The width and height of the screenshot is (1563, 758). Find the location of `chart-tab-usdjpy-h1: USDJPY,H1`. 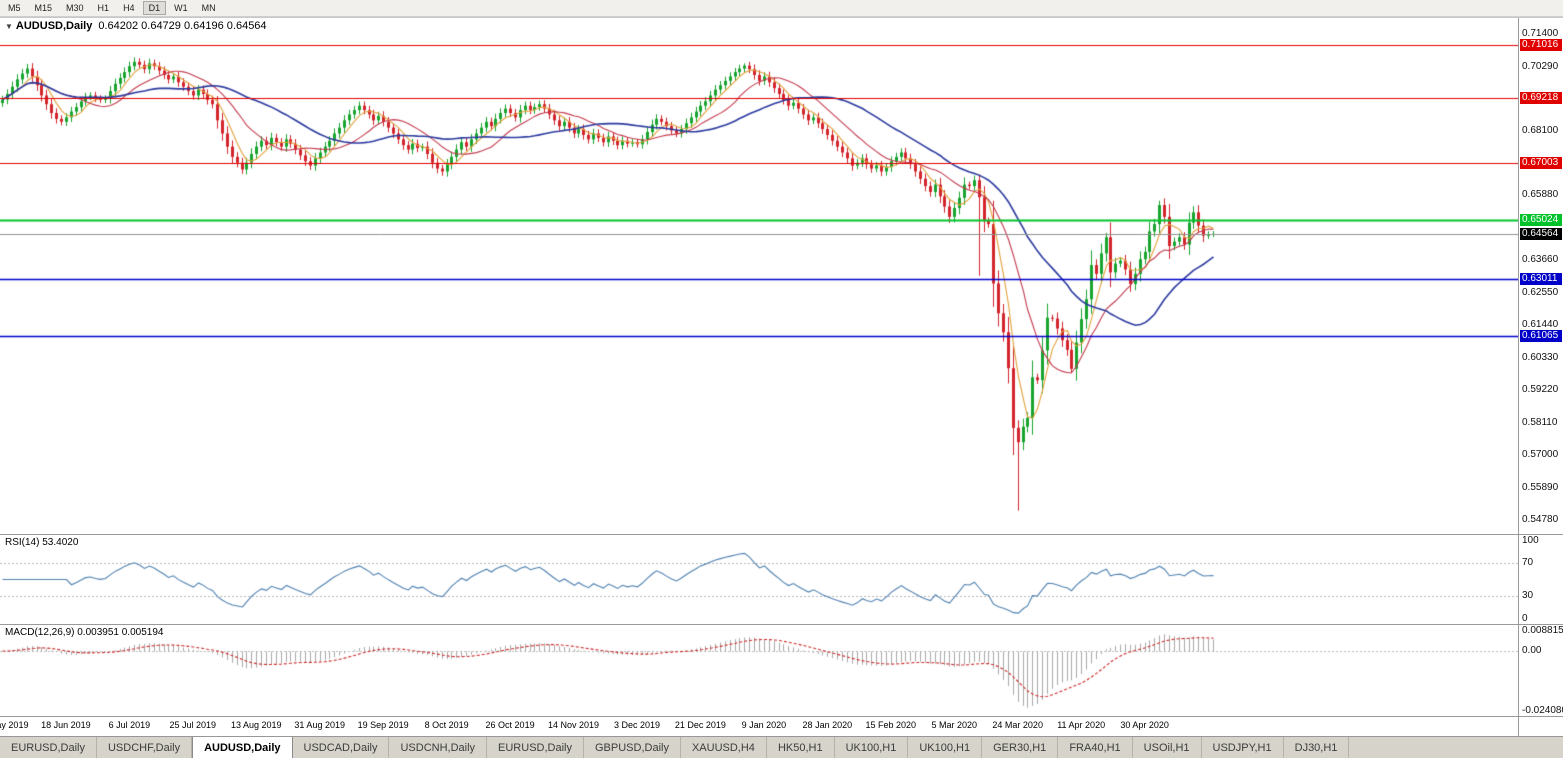

chart-tab-usdjpy-h1: USDJPY,H1 is located at coordinates (1243, 747).